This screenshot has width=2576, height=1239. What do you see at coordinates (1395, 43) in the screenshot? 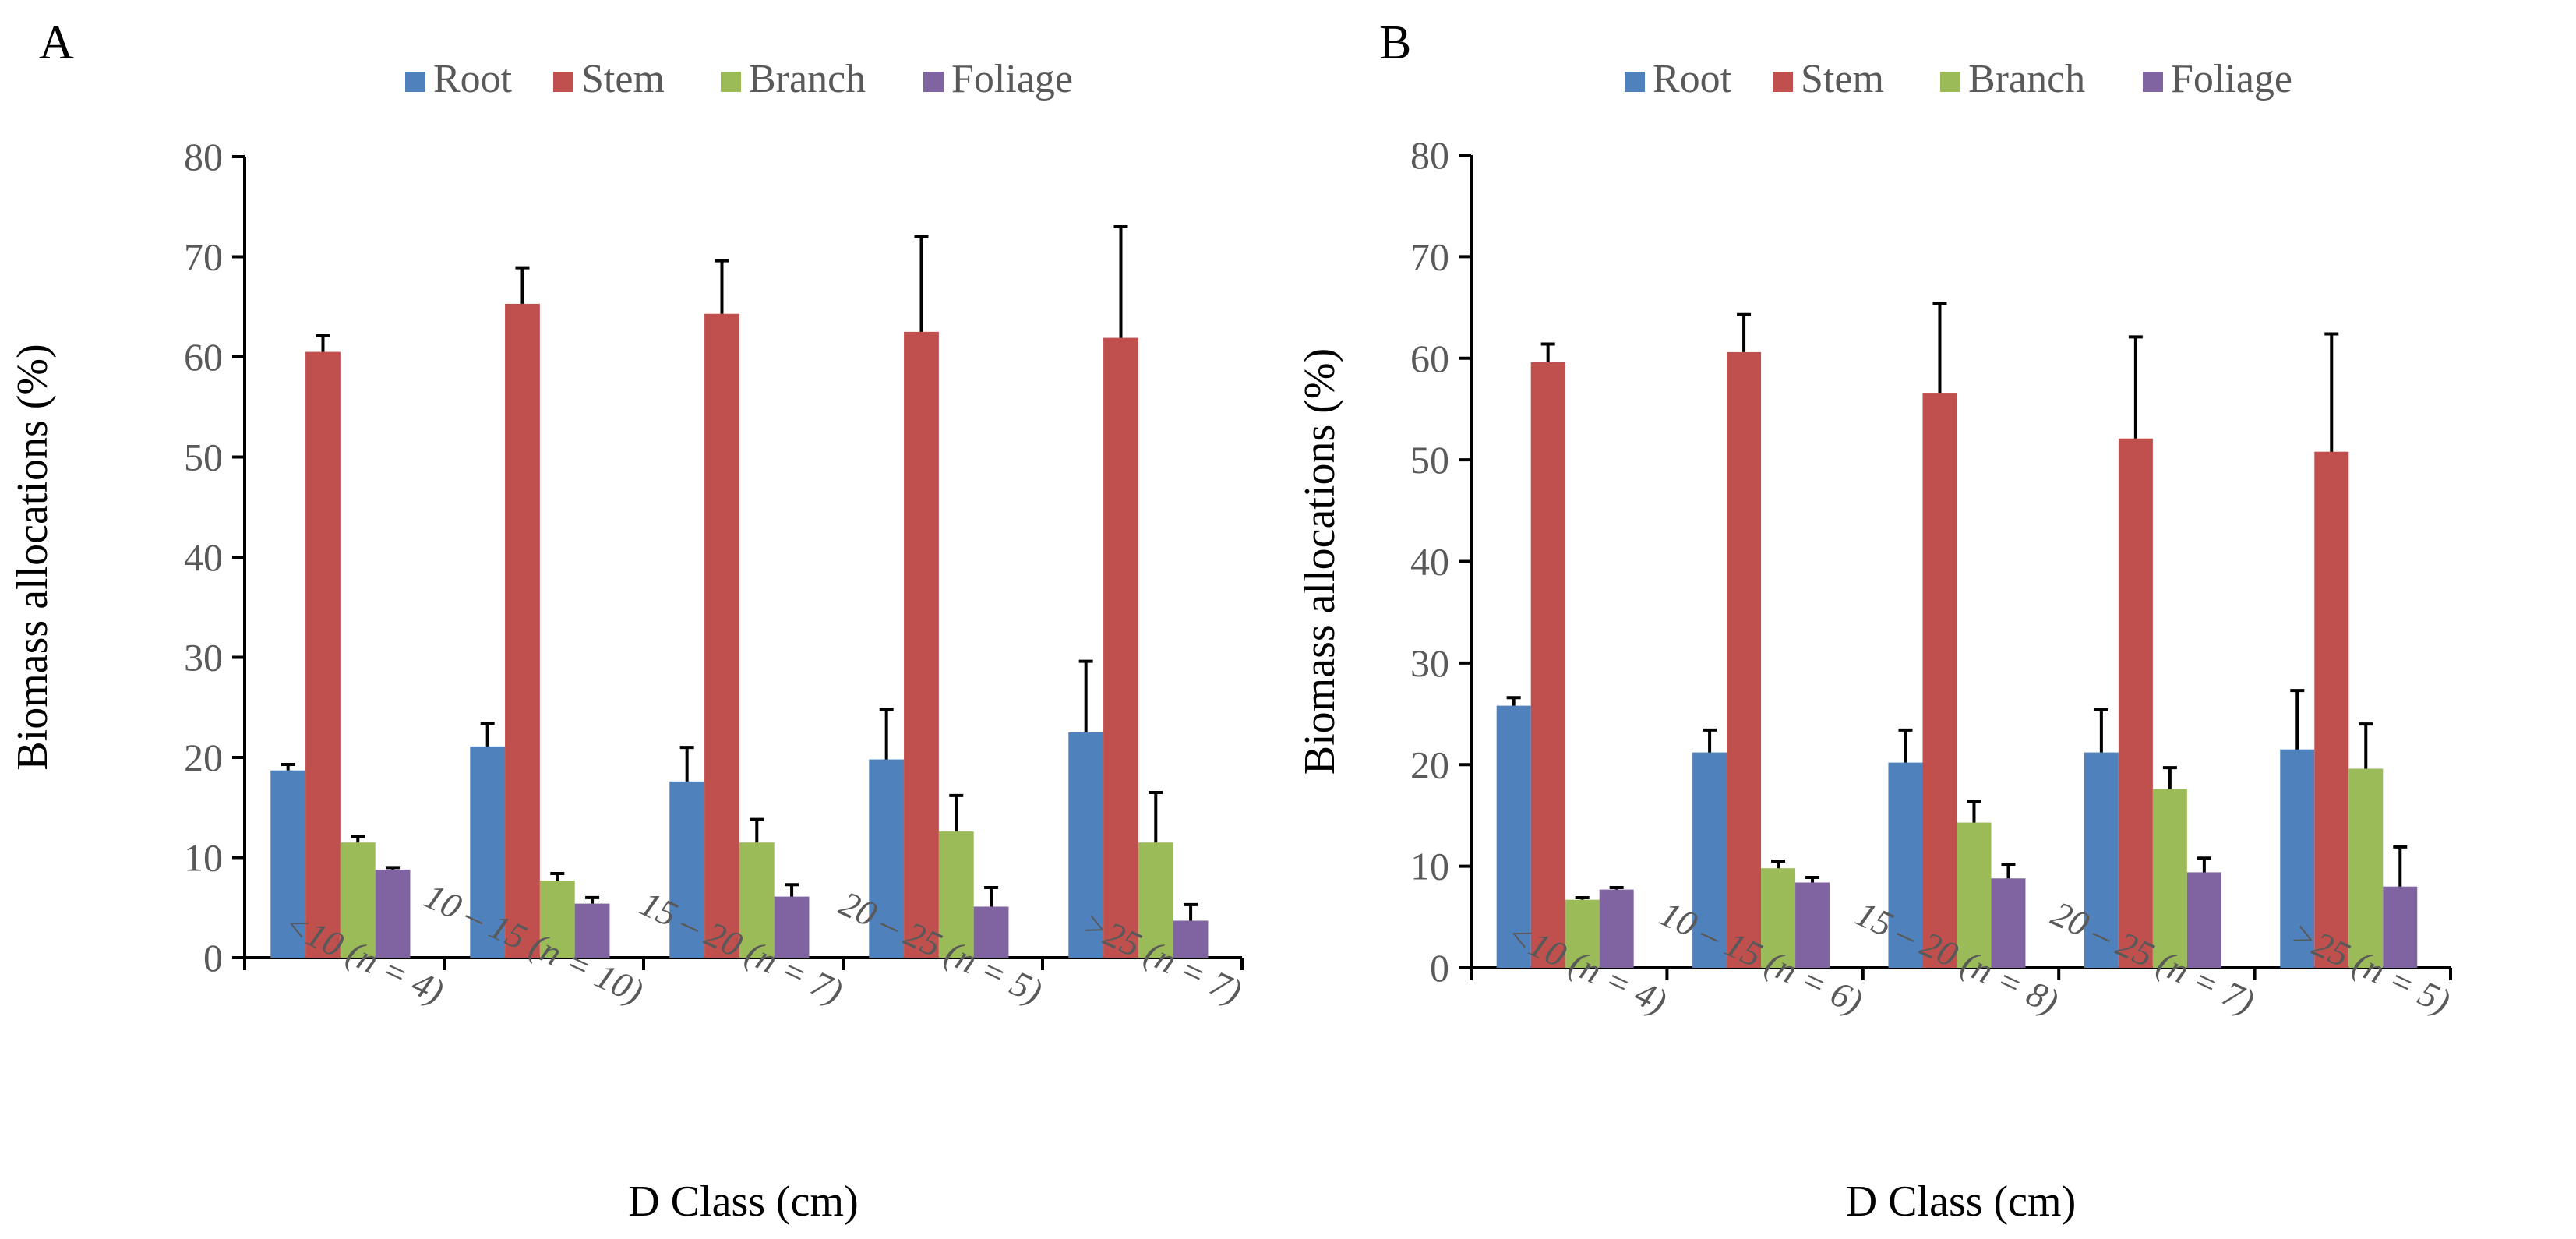
I see `panel-label: B` at bounding box center [1395, 43].